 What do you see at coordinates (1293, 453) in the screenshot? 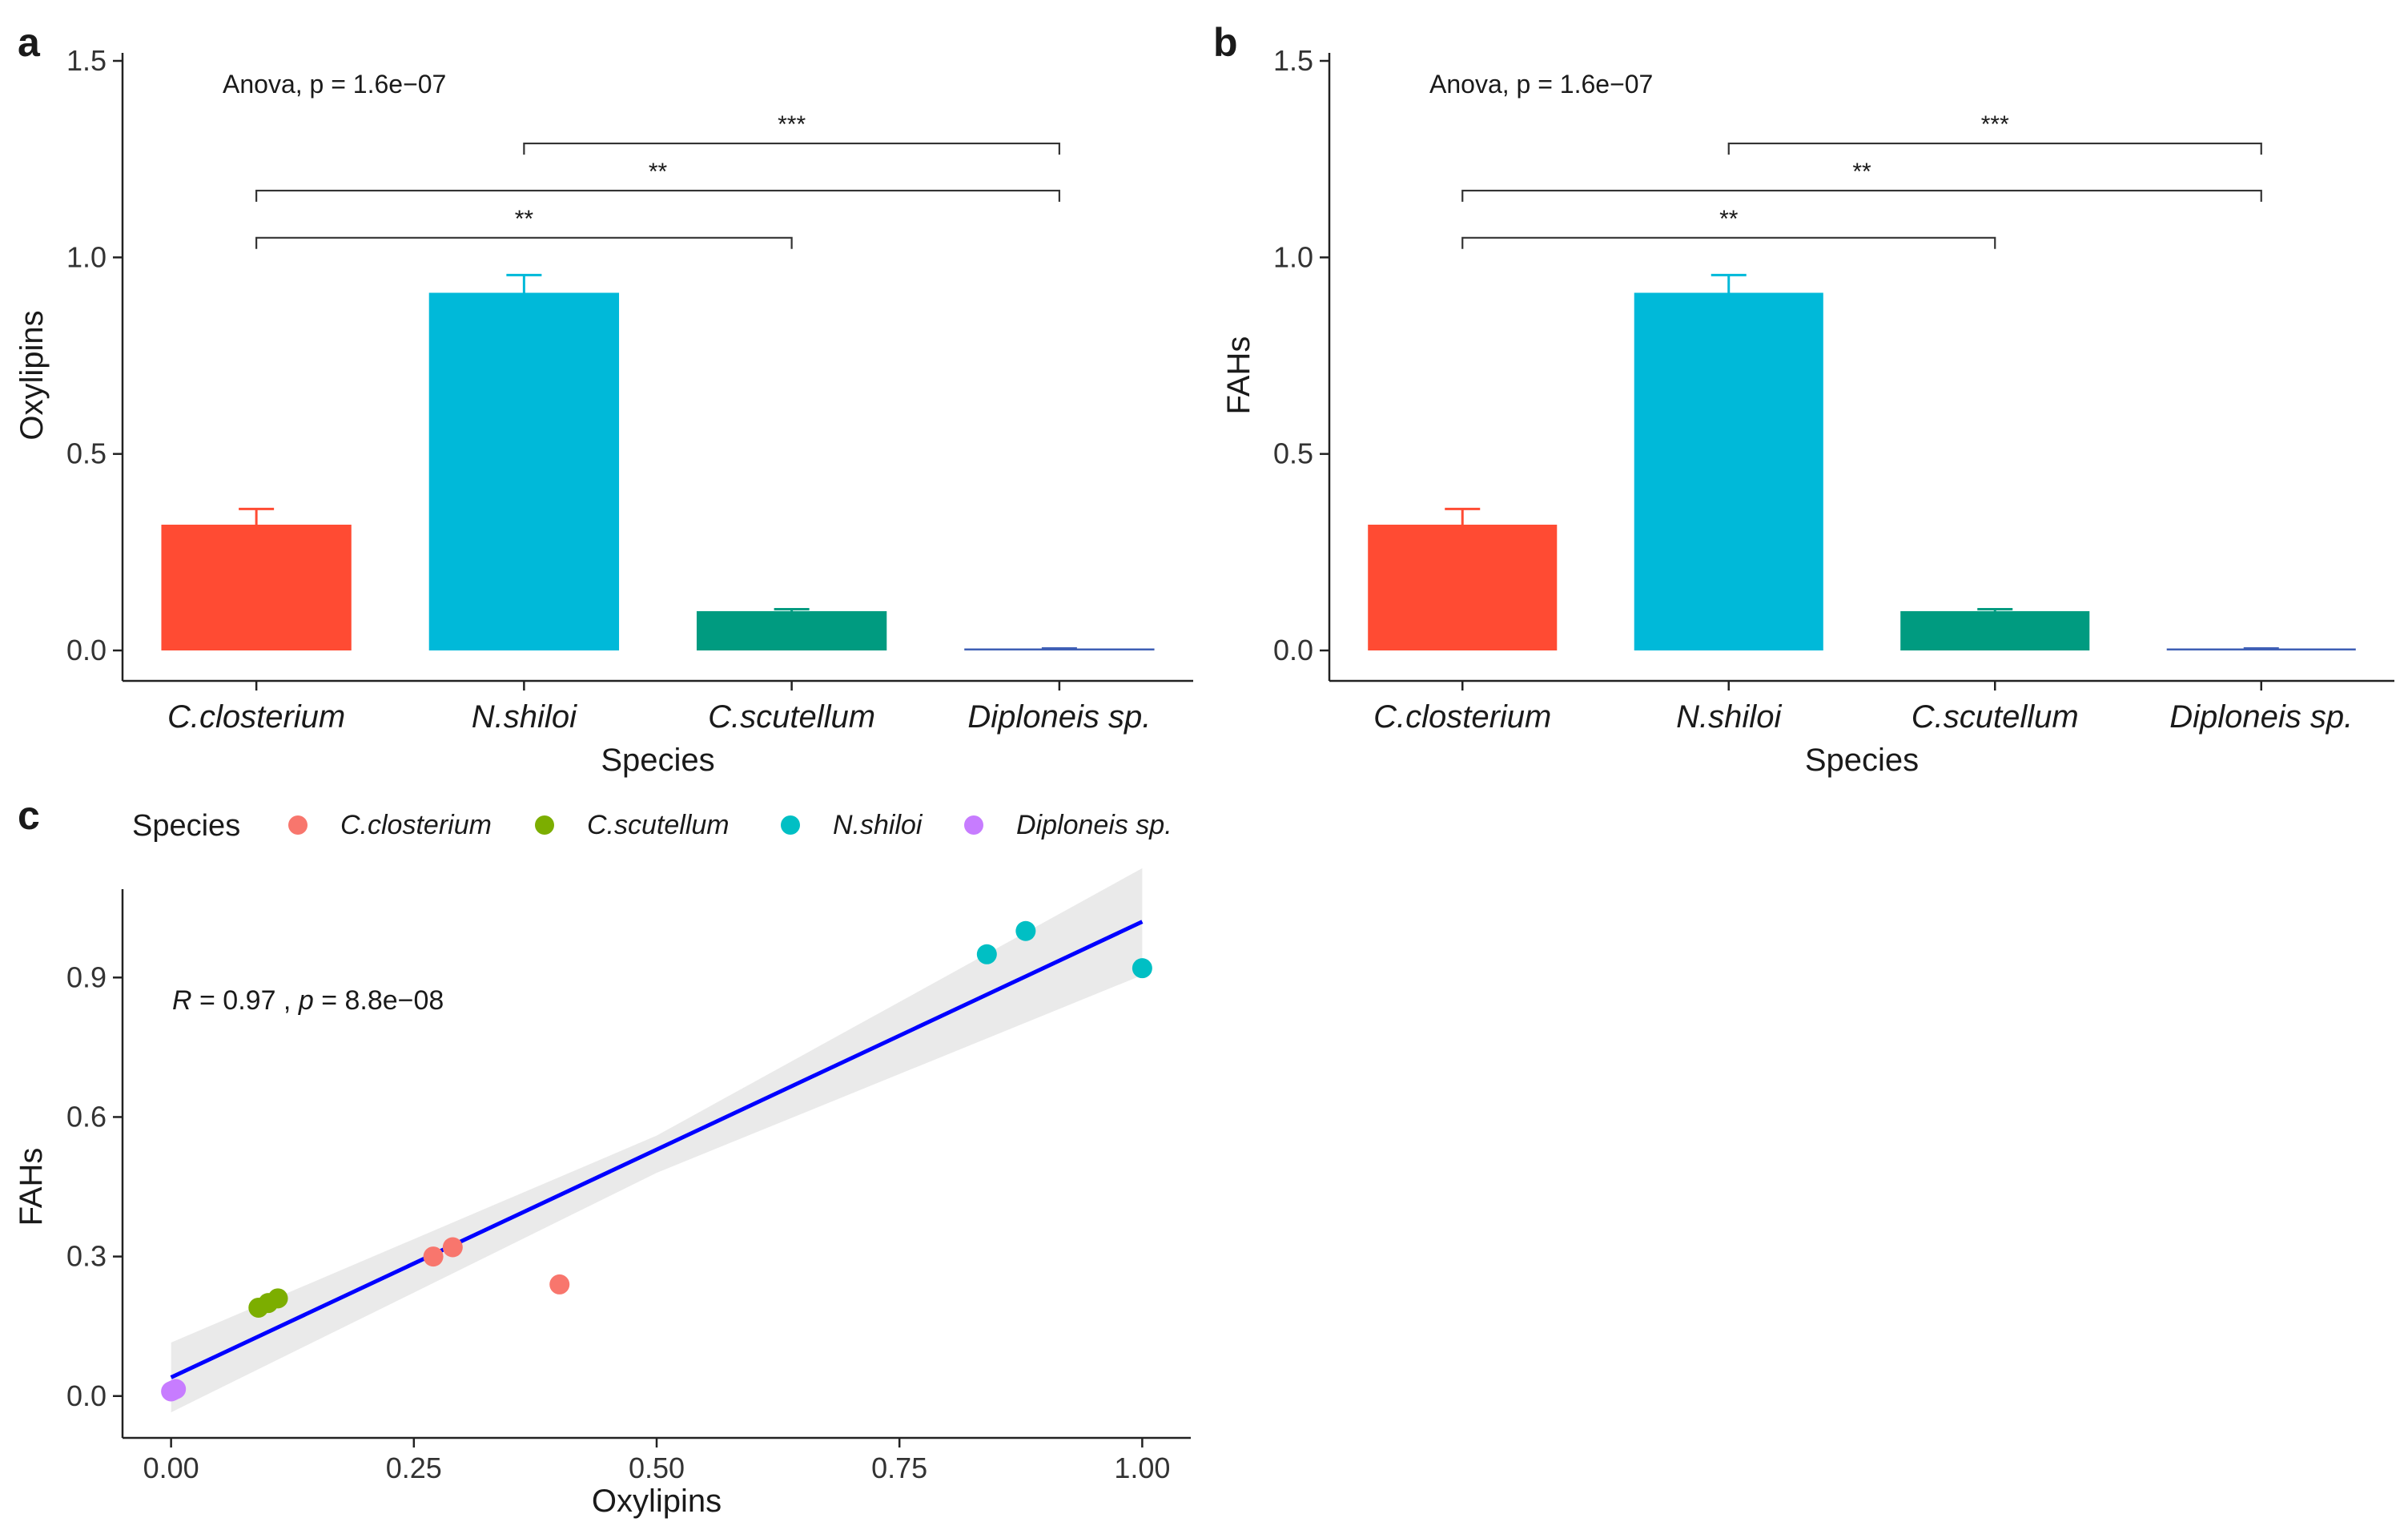
I see `b-y-tick-label: 0.5` at bounding box center [1293, 453].